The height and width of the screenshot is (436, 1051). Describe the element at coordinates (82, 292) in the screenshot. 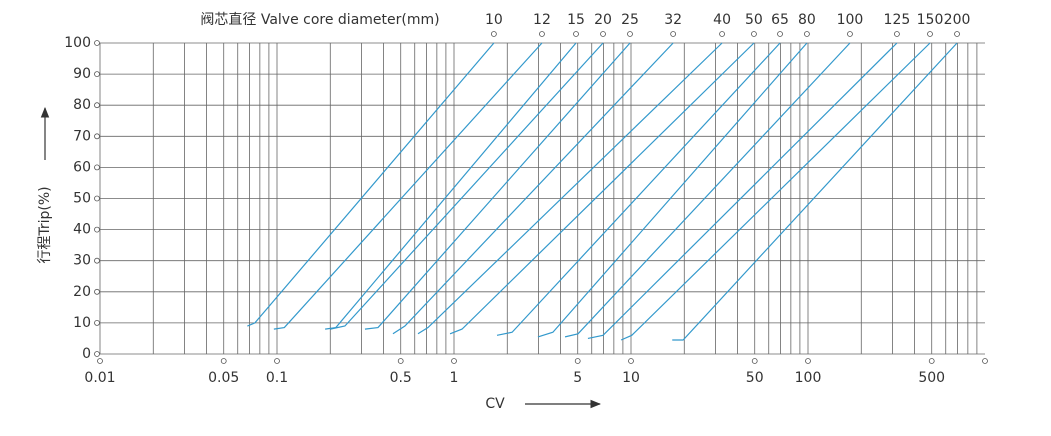

I see `y-tick-label: 20` at that location.